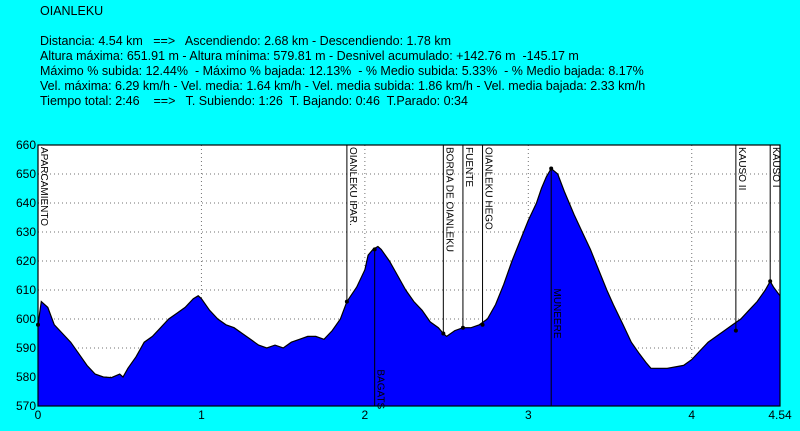 This screenshot has width=800, height=431. Describe the element at coordinates (775, 167) in the screenshot. I see `waypoint-label: KAUSO I` at that location.